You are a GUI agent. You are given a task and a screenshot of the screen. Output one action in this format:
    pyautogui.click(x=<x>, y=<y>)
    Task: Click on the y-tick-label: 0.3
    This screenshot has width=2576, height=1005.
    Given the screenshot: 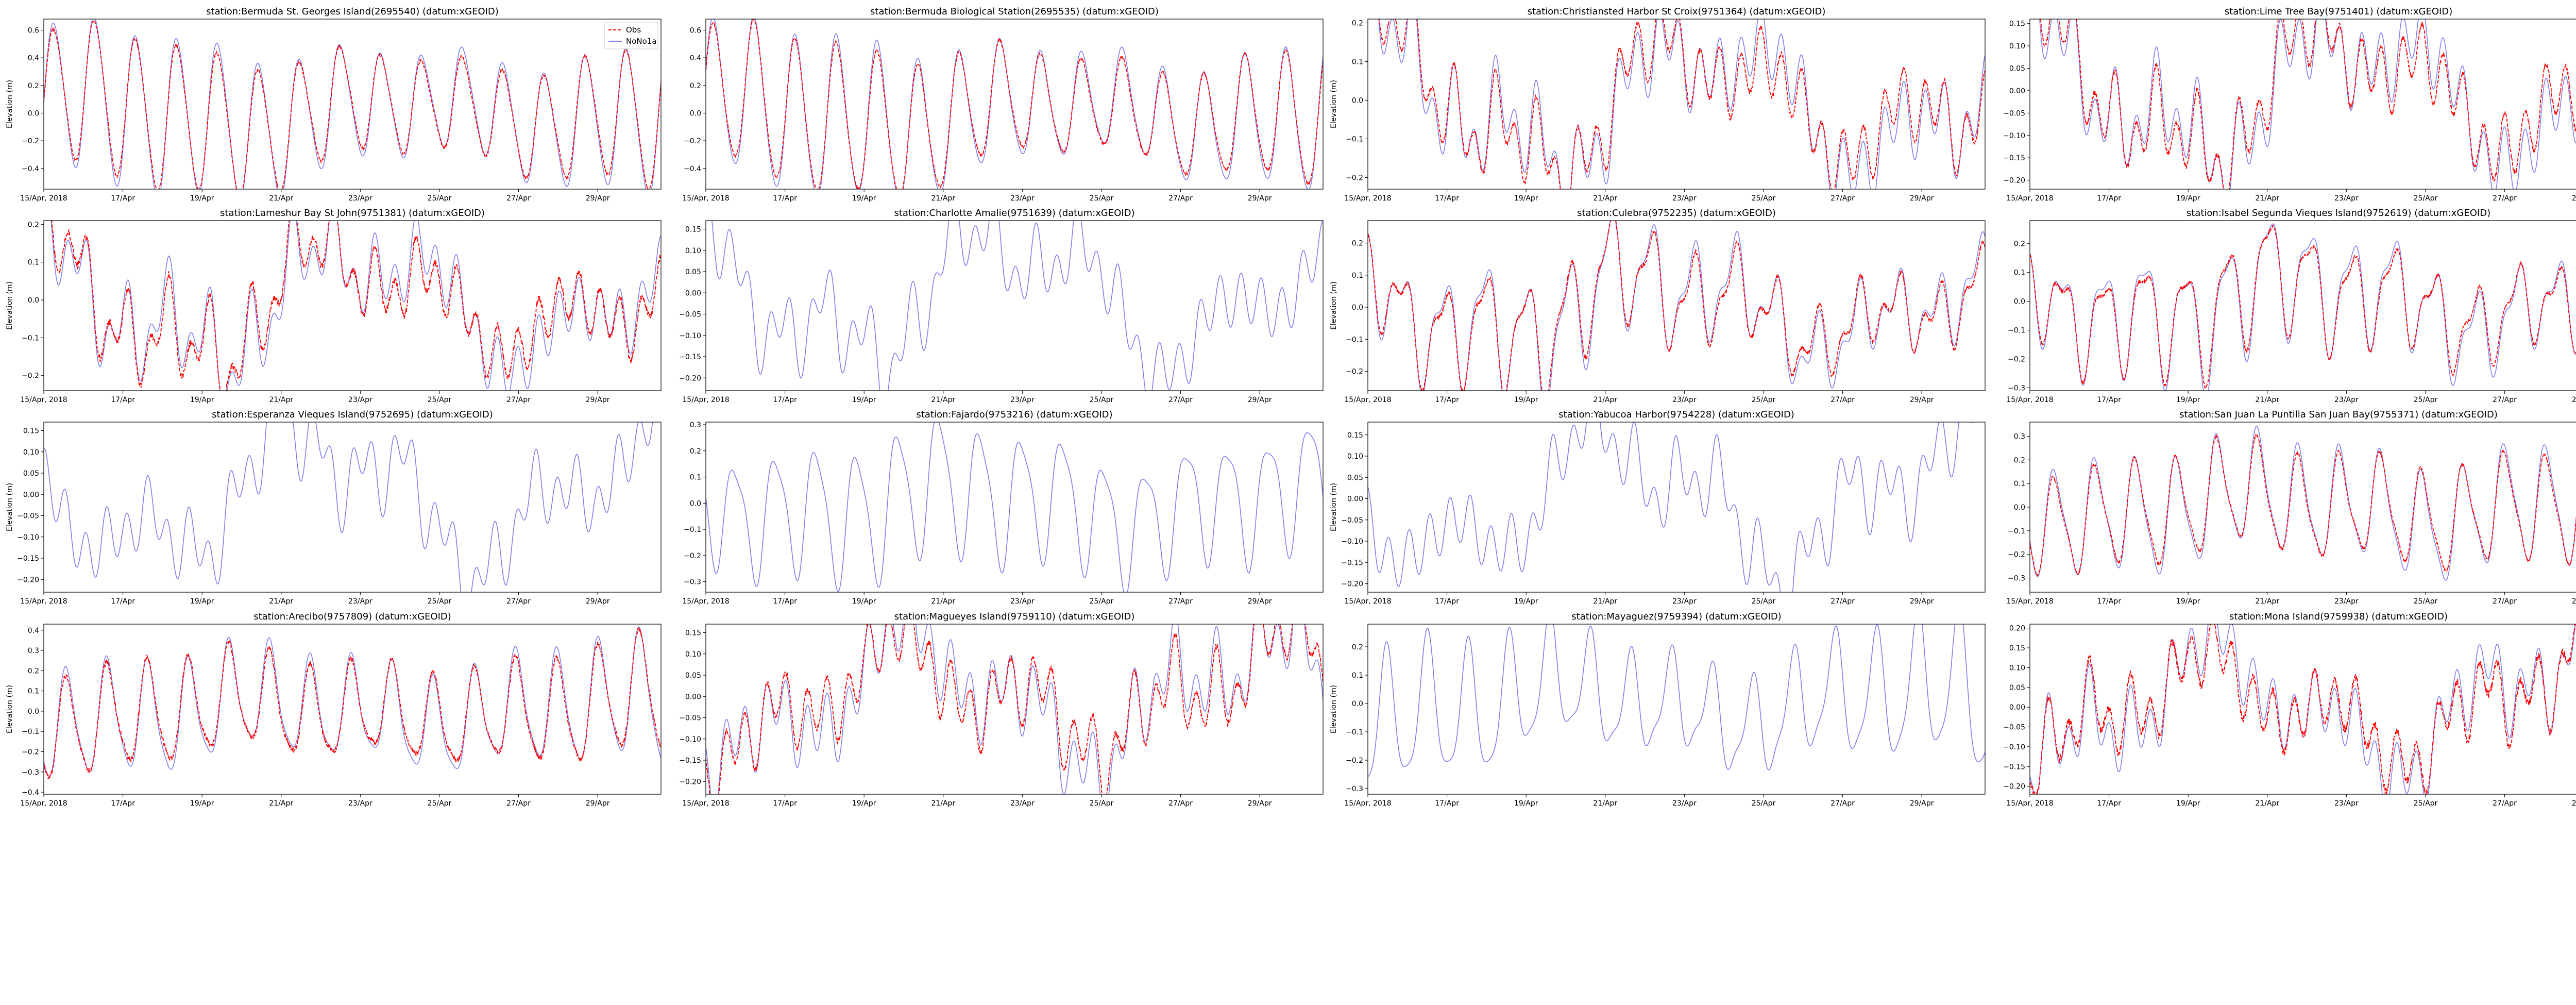 What is the action you would take?
    pyautogui.click(x=695, y=425)
    